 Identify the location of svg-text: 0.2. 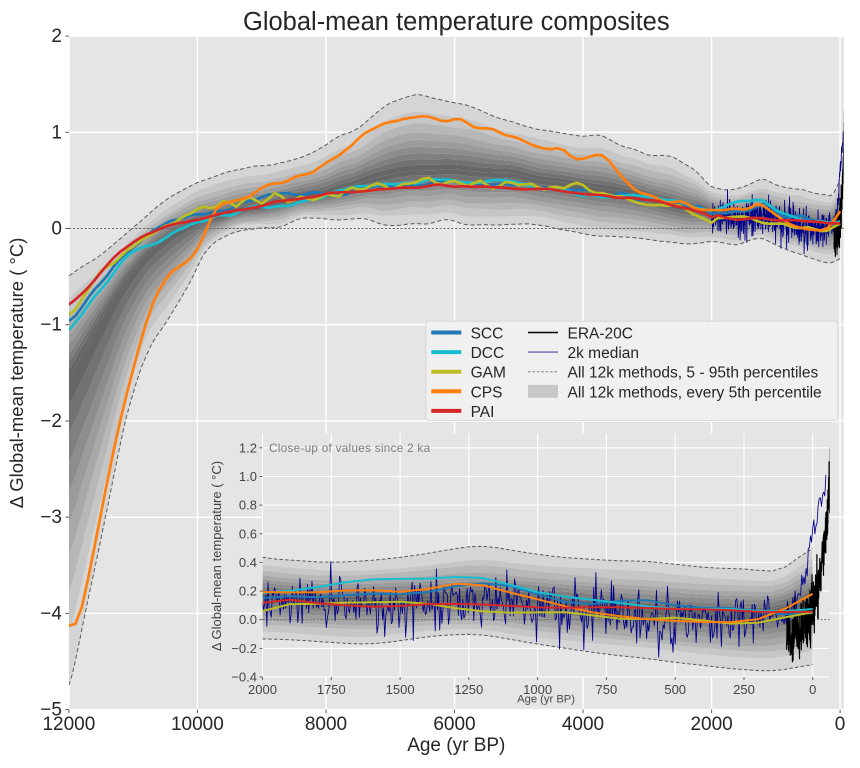
(248, 591).